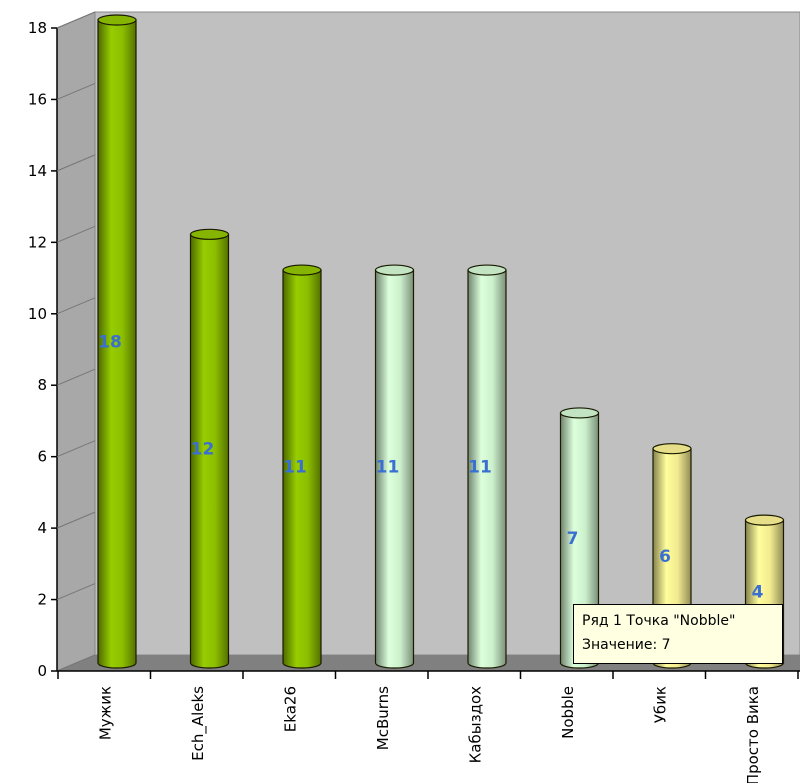 The image size is (800, 783). What do you see at coordinates (665, 557) in the screenshot?
I see `data-label: 6` at bounding box center [665, 557].